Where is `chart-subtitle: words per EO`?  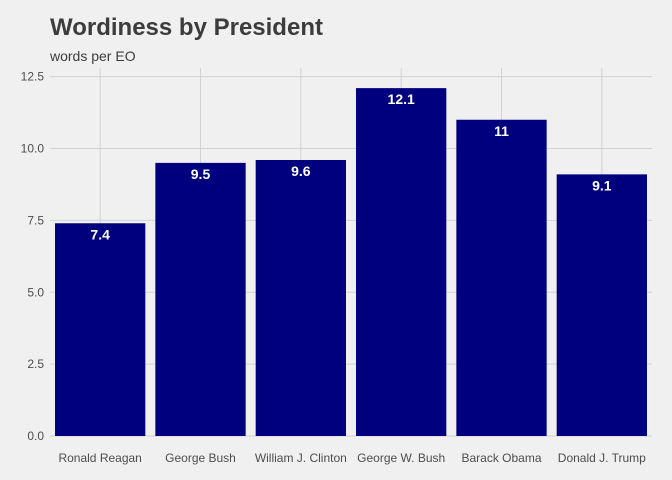 chart-subtitle: words per EO is located at coordinates (93, 56).